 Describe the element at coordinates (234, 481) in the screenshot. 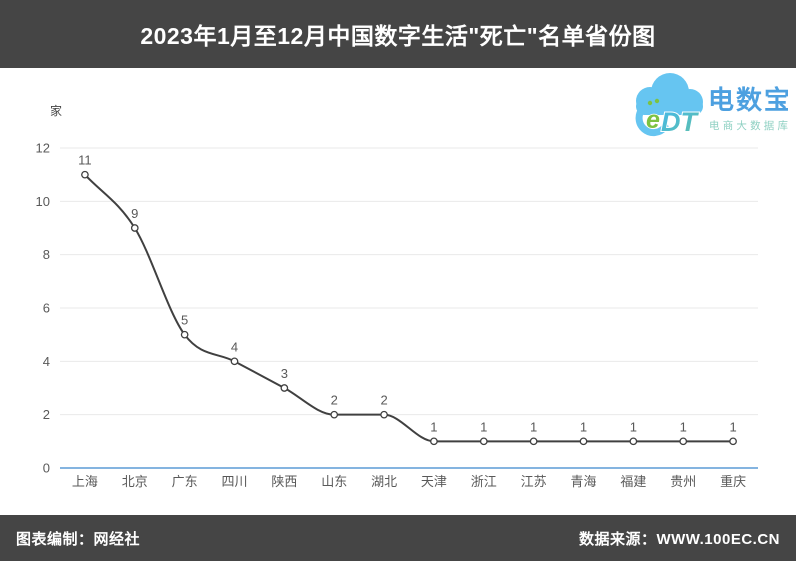

I see `x-axis-label: 四川` at that location.